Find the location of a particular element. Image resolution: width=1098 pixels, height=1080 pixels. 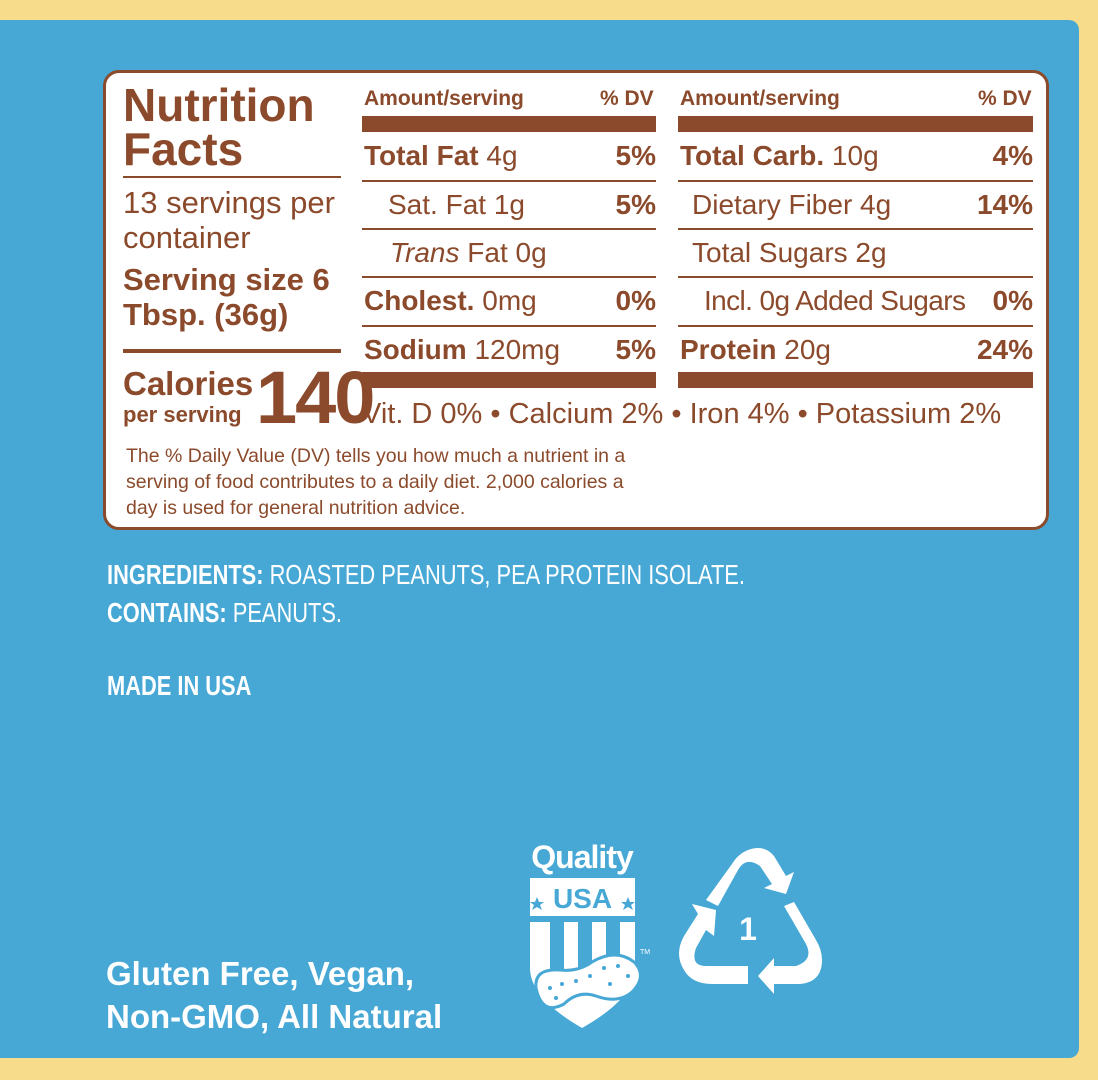

row-sodium: Sodium 120mg is located at coordinates (462, 349).